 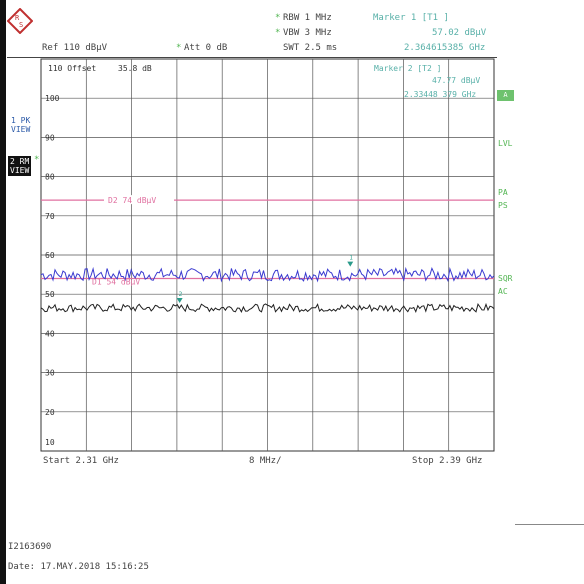 What do you see at coordinates (132, 200) in the screenshot?
I see `d2-limit-label: D2 74 dBµV` at bounding box center [132, 200].